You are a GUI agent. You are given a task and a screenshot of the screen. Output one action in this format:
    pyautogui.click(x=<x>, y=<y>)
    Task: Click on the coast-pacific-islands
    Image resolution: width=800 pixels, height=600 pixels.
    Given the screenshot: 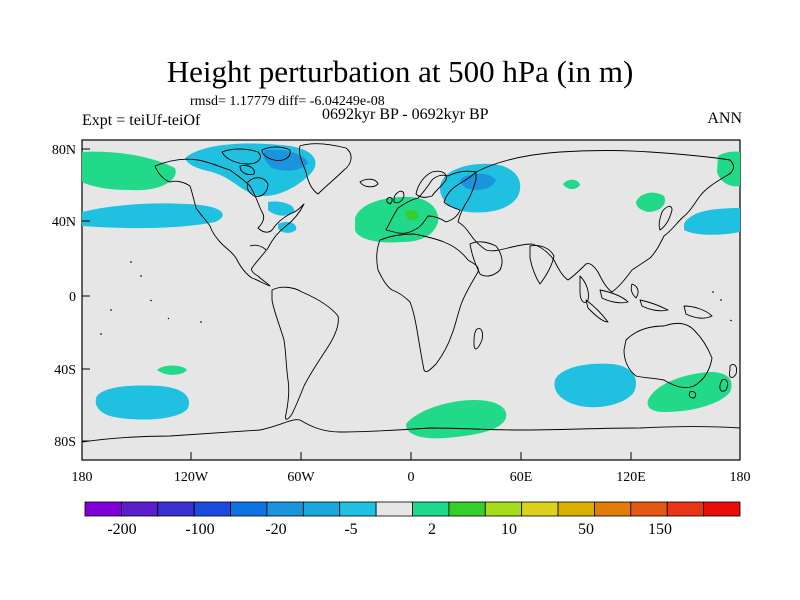 What is the action you would take?
    pyautogui.click(x=416, y=298)
    